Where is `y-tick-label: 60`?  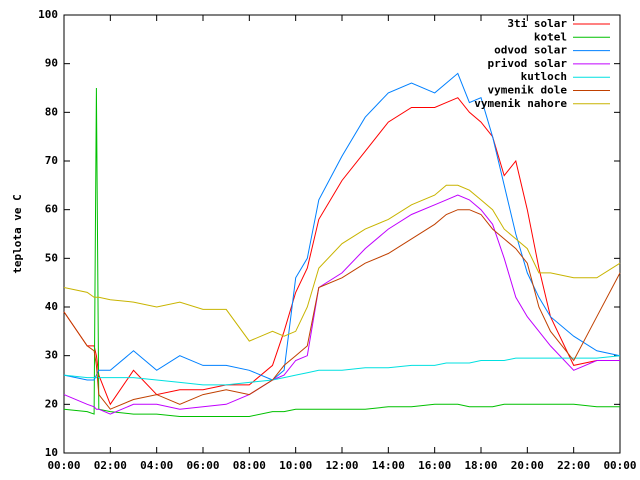 y-tick-label: 60 is located at coordinates (51, 209).